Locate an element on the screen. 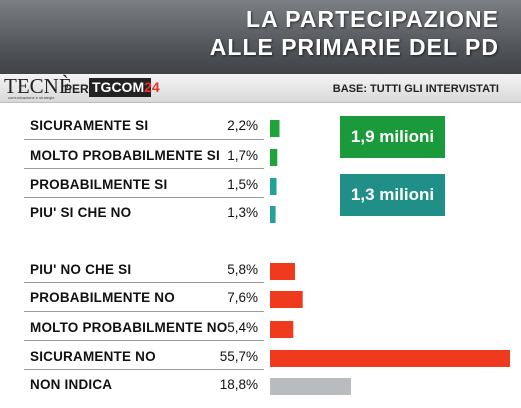 Image resolution: width=521 pixels, height=408 pixels. row-label: PROBABILMENTE NO is located at coordinates (102, 297).